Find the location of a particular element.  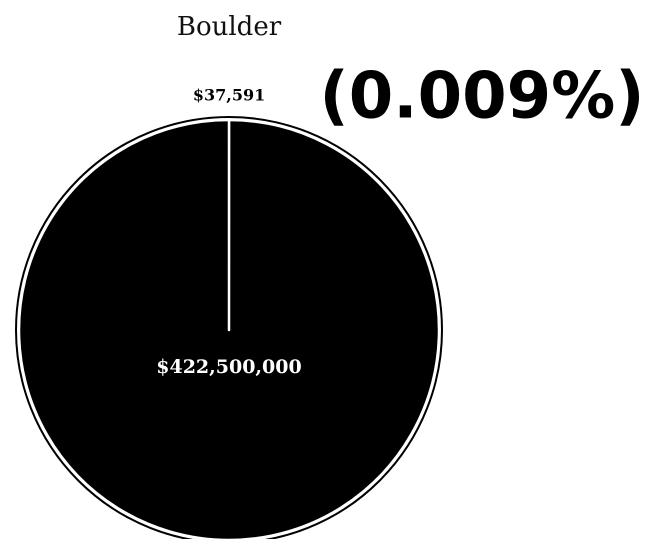

slice-label: $422,500,000 is located at coordinates (228, 367).